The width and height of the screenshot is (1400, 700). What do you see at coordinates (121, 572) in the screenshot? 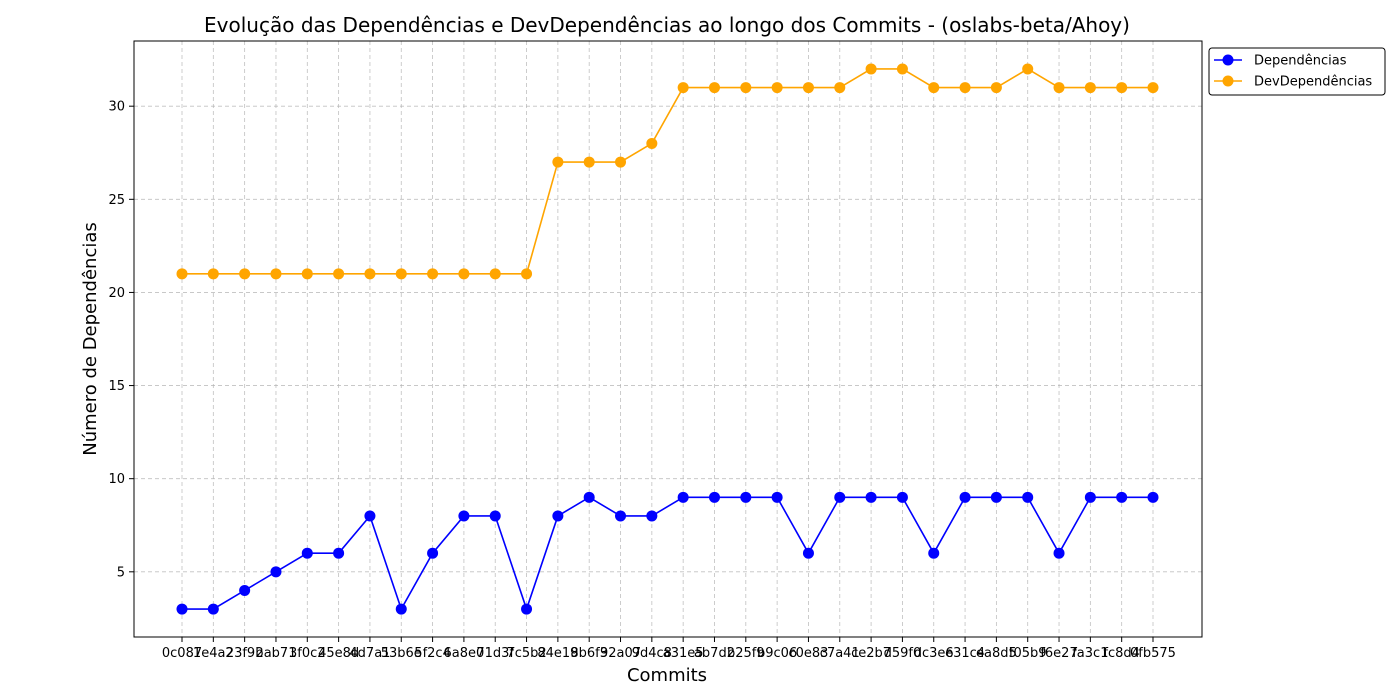
I see `y-tick-label: 5` at bounding box center [121, 572].